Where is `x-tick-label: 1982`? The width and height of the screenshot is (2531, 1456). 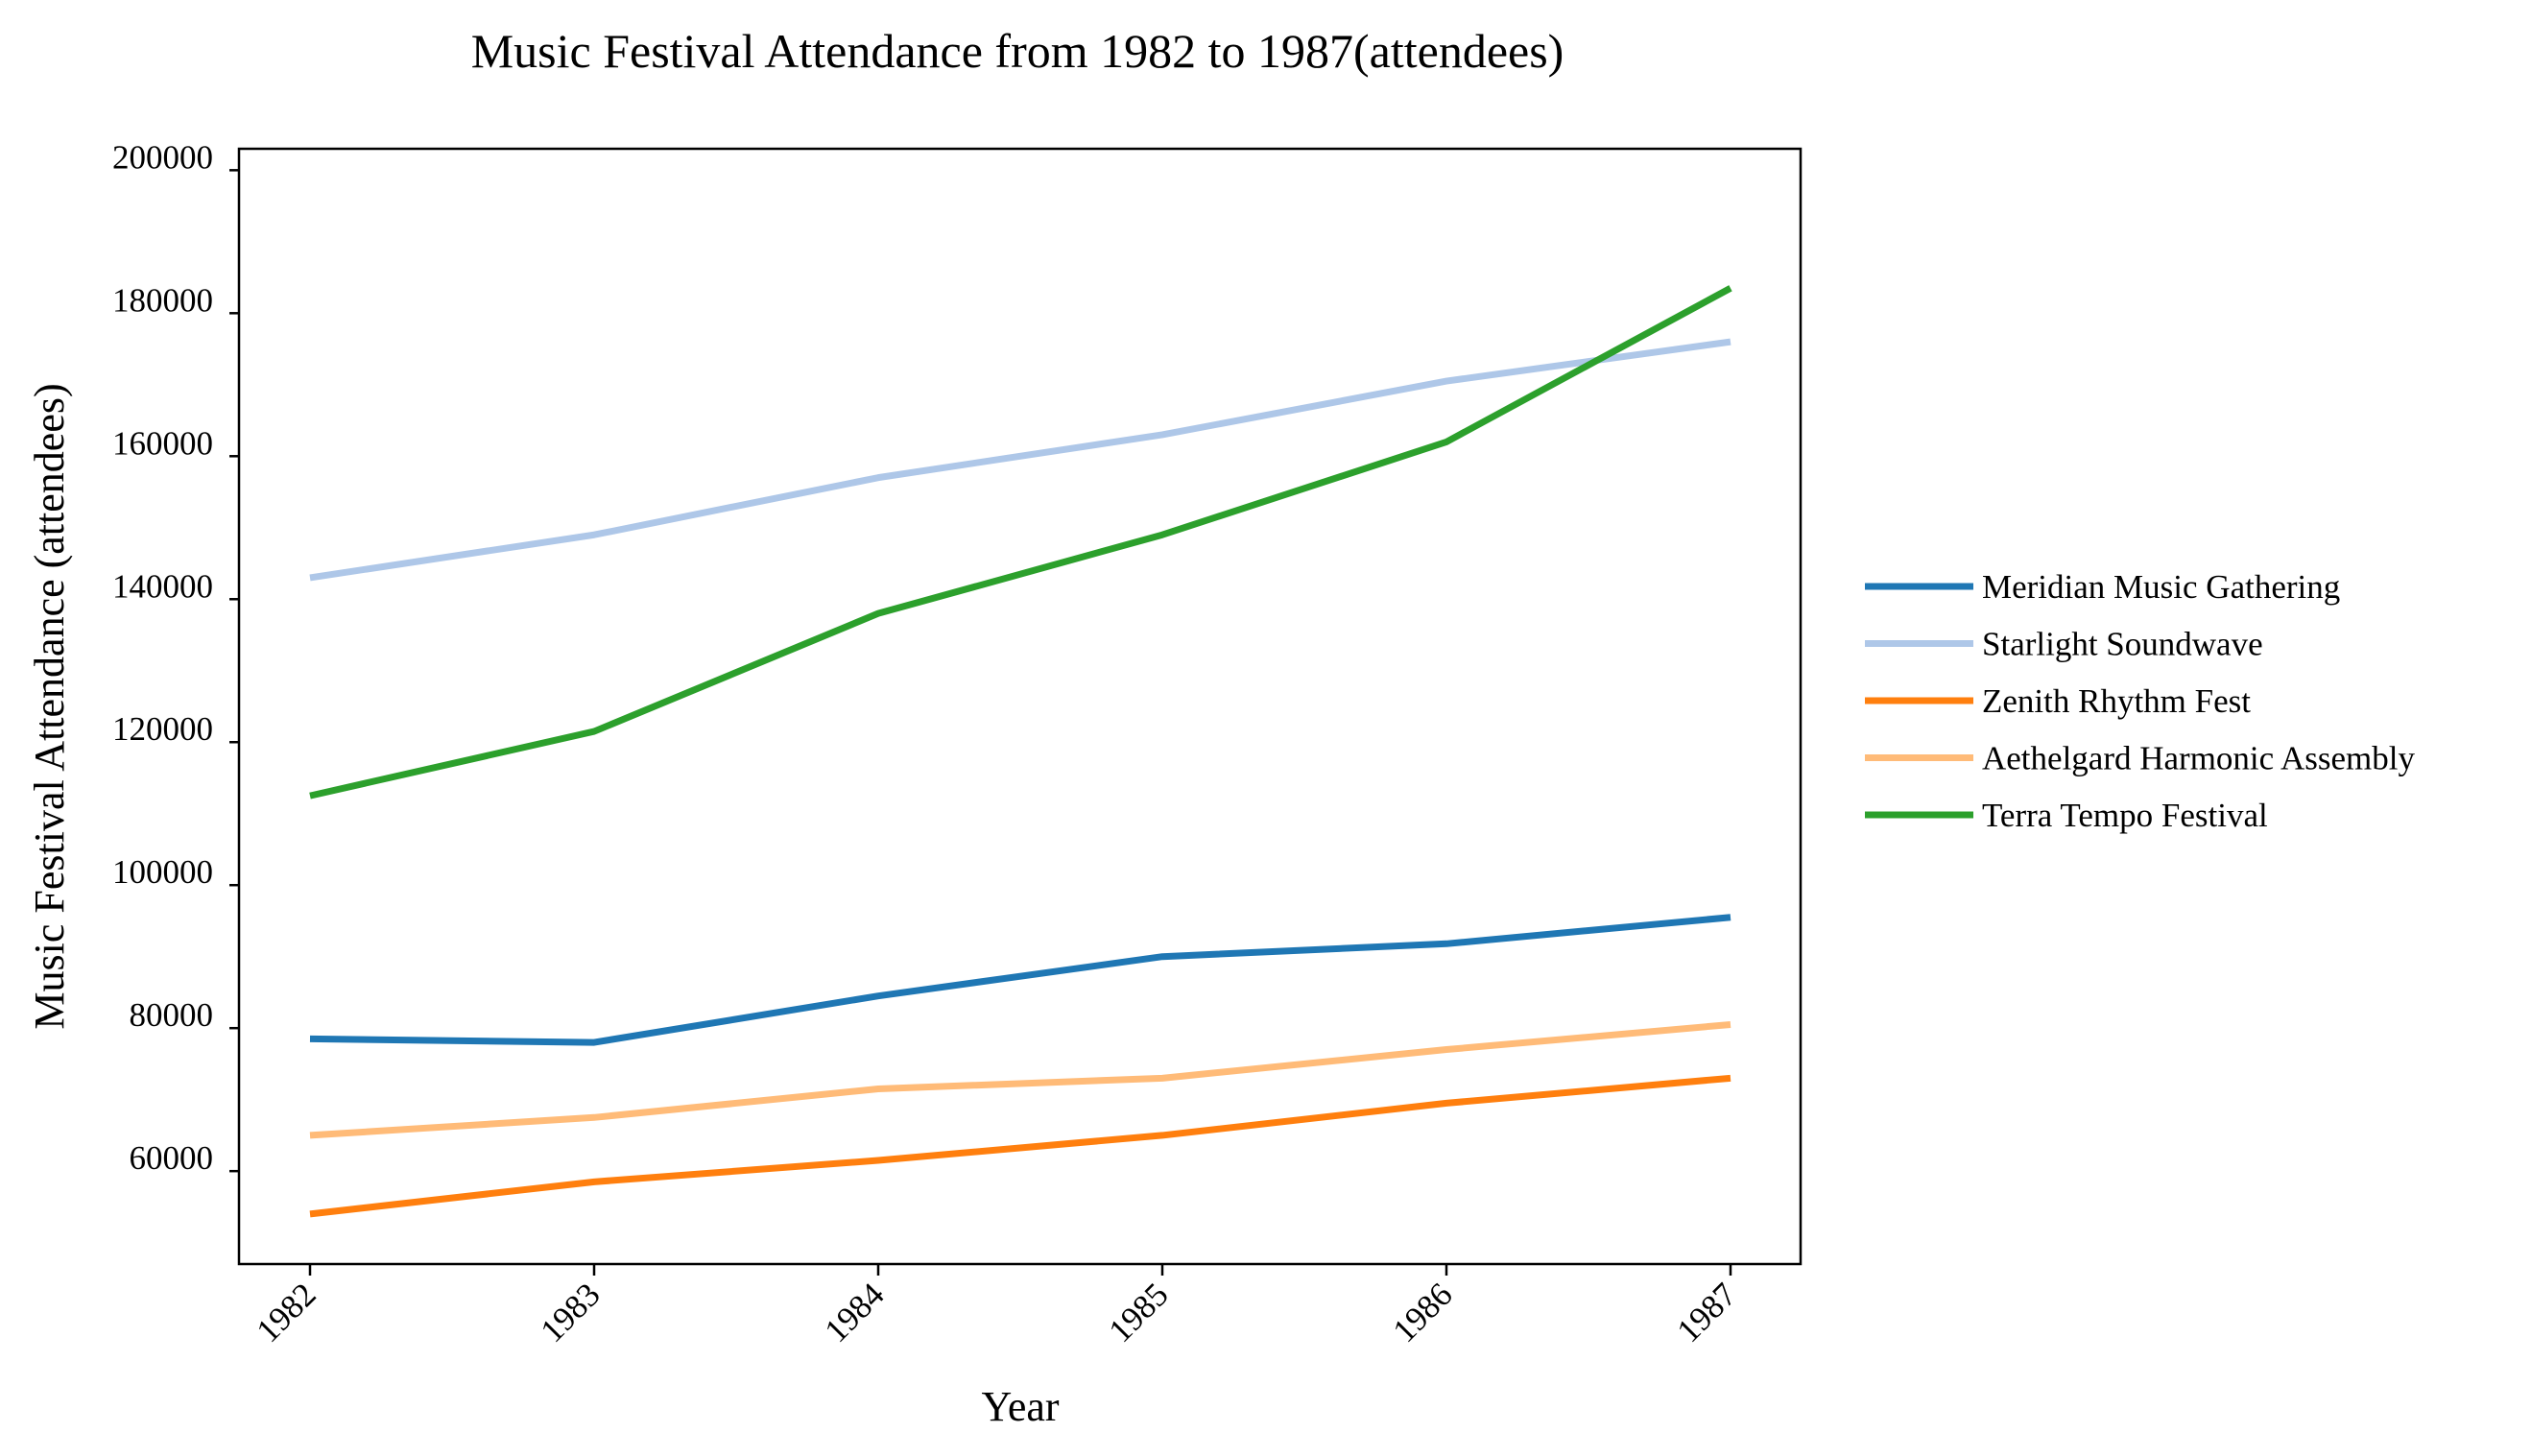
x-tick-label: 1982 is located at coordinates (286, 1313).